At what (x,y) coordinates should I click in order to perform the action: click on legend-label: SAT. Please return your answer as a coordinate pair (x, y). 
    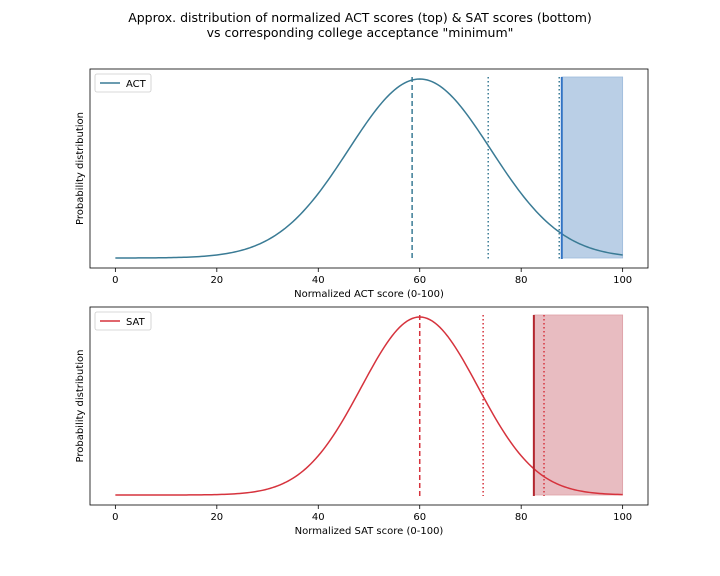
    Looking at the image, I should click on (136, 322).